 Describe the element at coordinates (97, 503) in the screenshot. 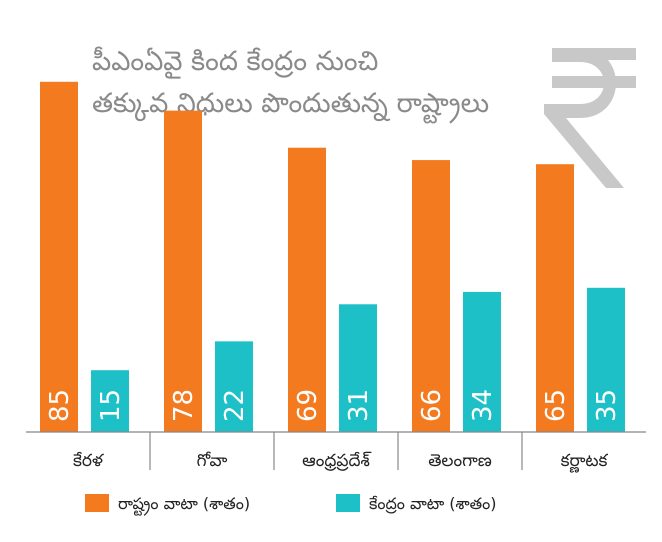

I see `legend-swatch-state` at that location.